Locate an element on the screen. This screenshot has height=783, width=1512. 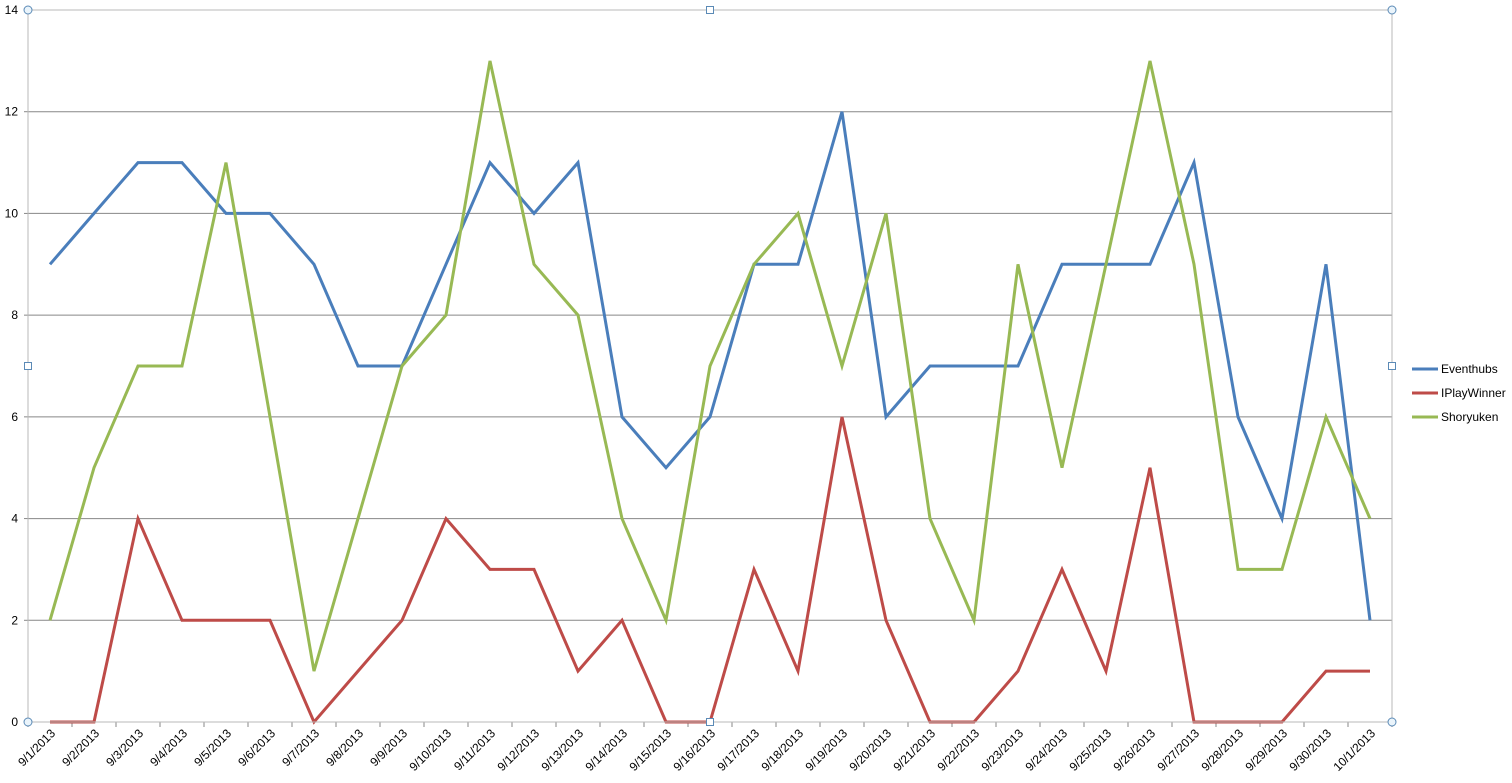
x-tick-label: 10/1/2013 is located at coordinates (1354, 750).